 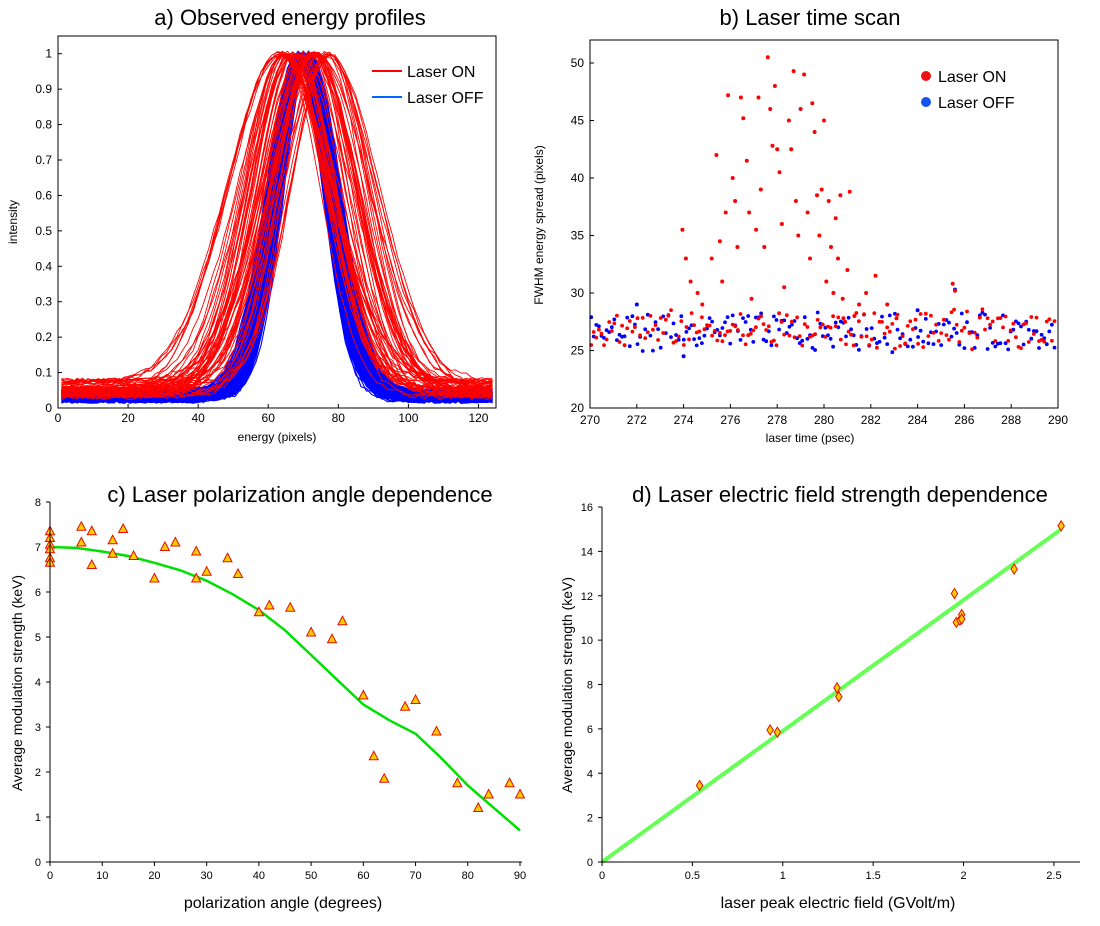 I want to click on panel-b-ylabel: FWHM energy spread (pixels), so click(x=539, y=224).